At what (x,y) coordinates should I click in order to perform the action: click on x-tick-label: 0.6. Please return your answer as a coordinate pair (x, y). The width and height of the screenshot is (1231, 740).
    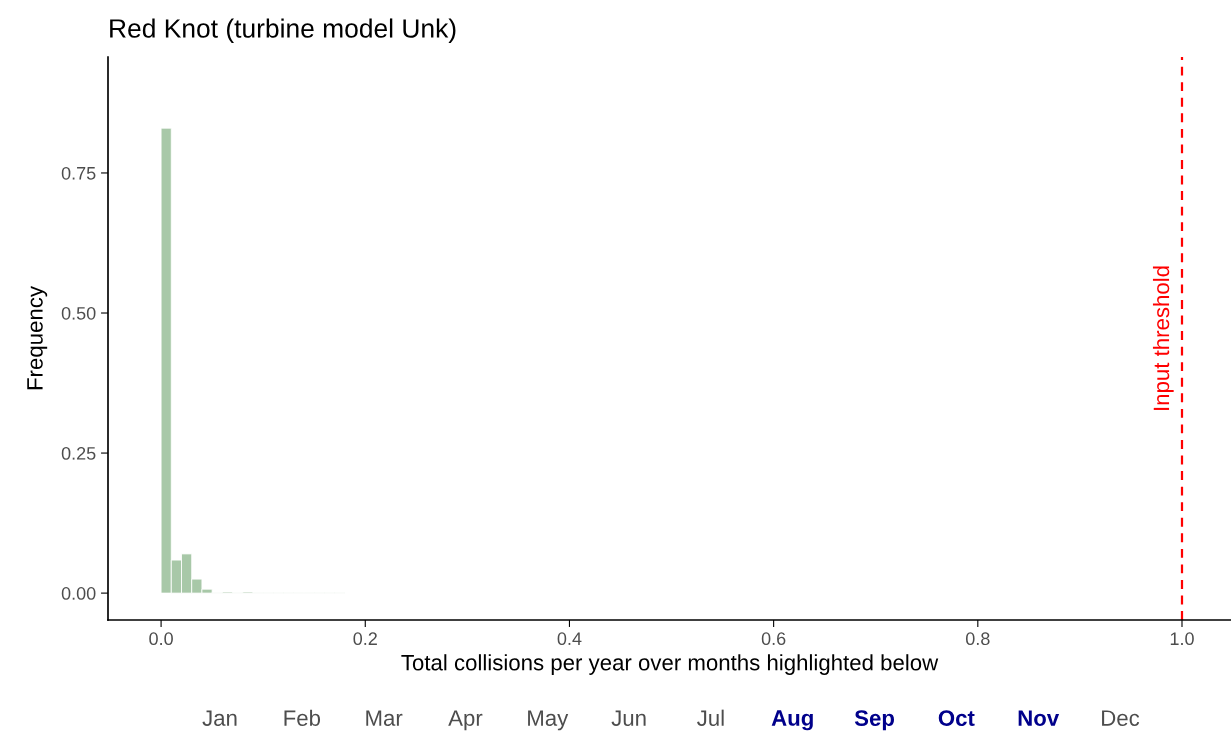
    Looking at the image, I should click on (773, 639).